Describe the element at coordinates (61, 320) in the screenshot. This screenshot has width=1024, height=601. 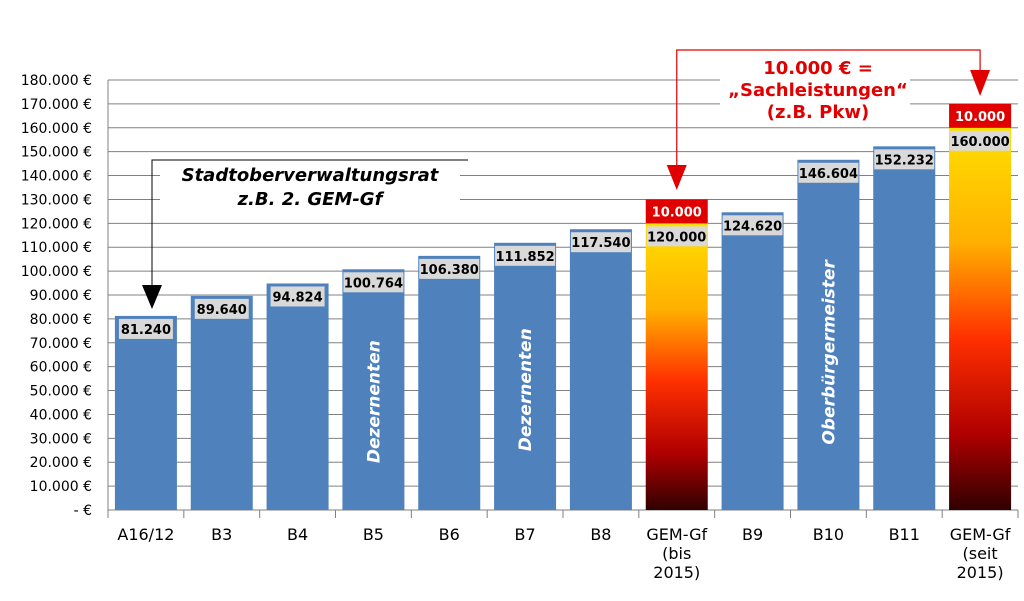
I see `y-tick-label: 80.000 €` at that location.